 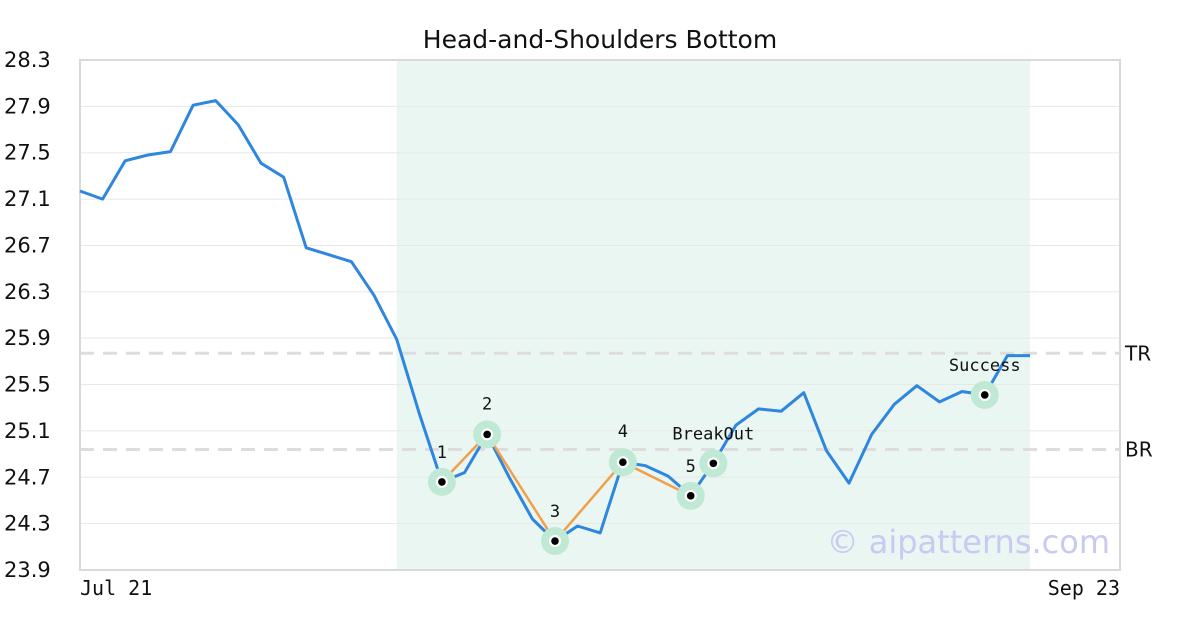 I want to click on x-tick-label: Jul 21, so click(x=116, y=588).